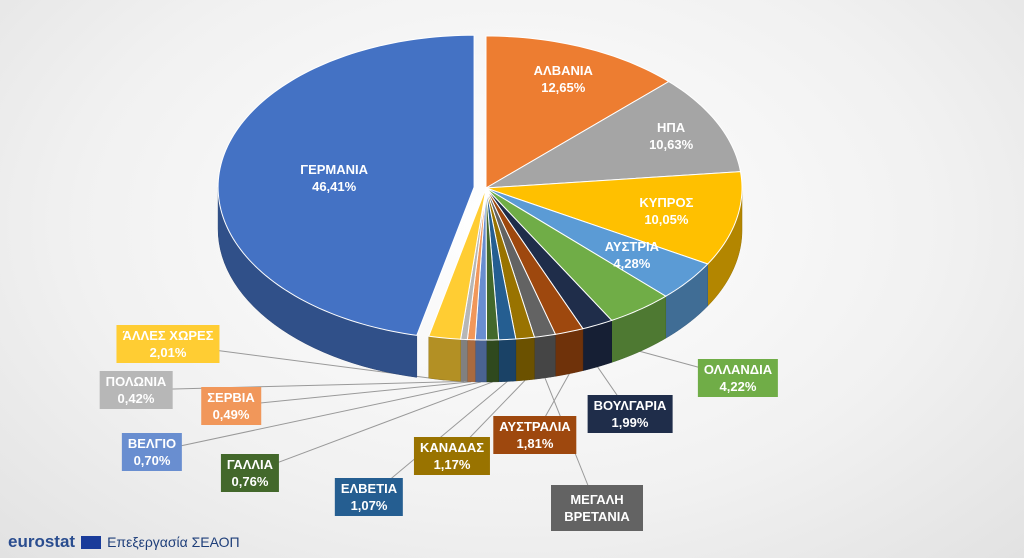 This screenshot has width=1024, height=558. I want to click on value-label: 1,07%, so click(369, 505).